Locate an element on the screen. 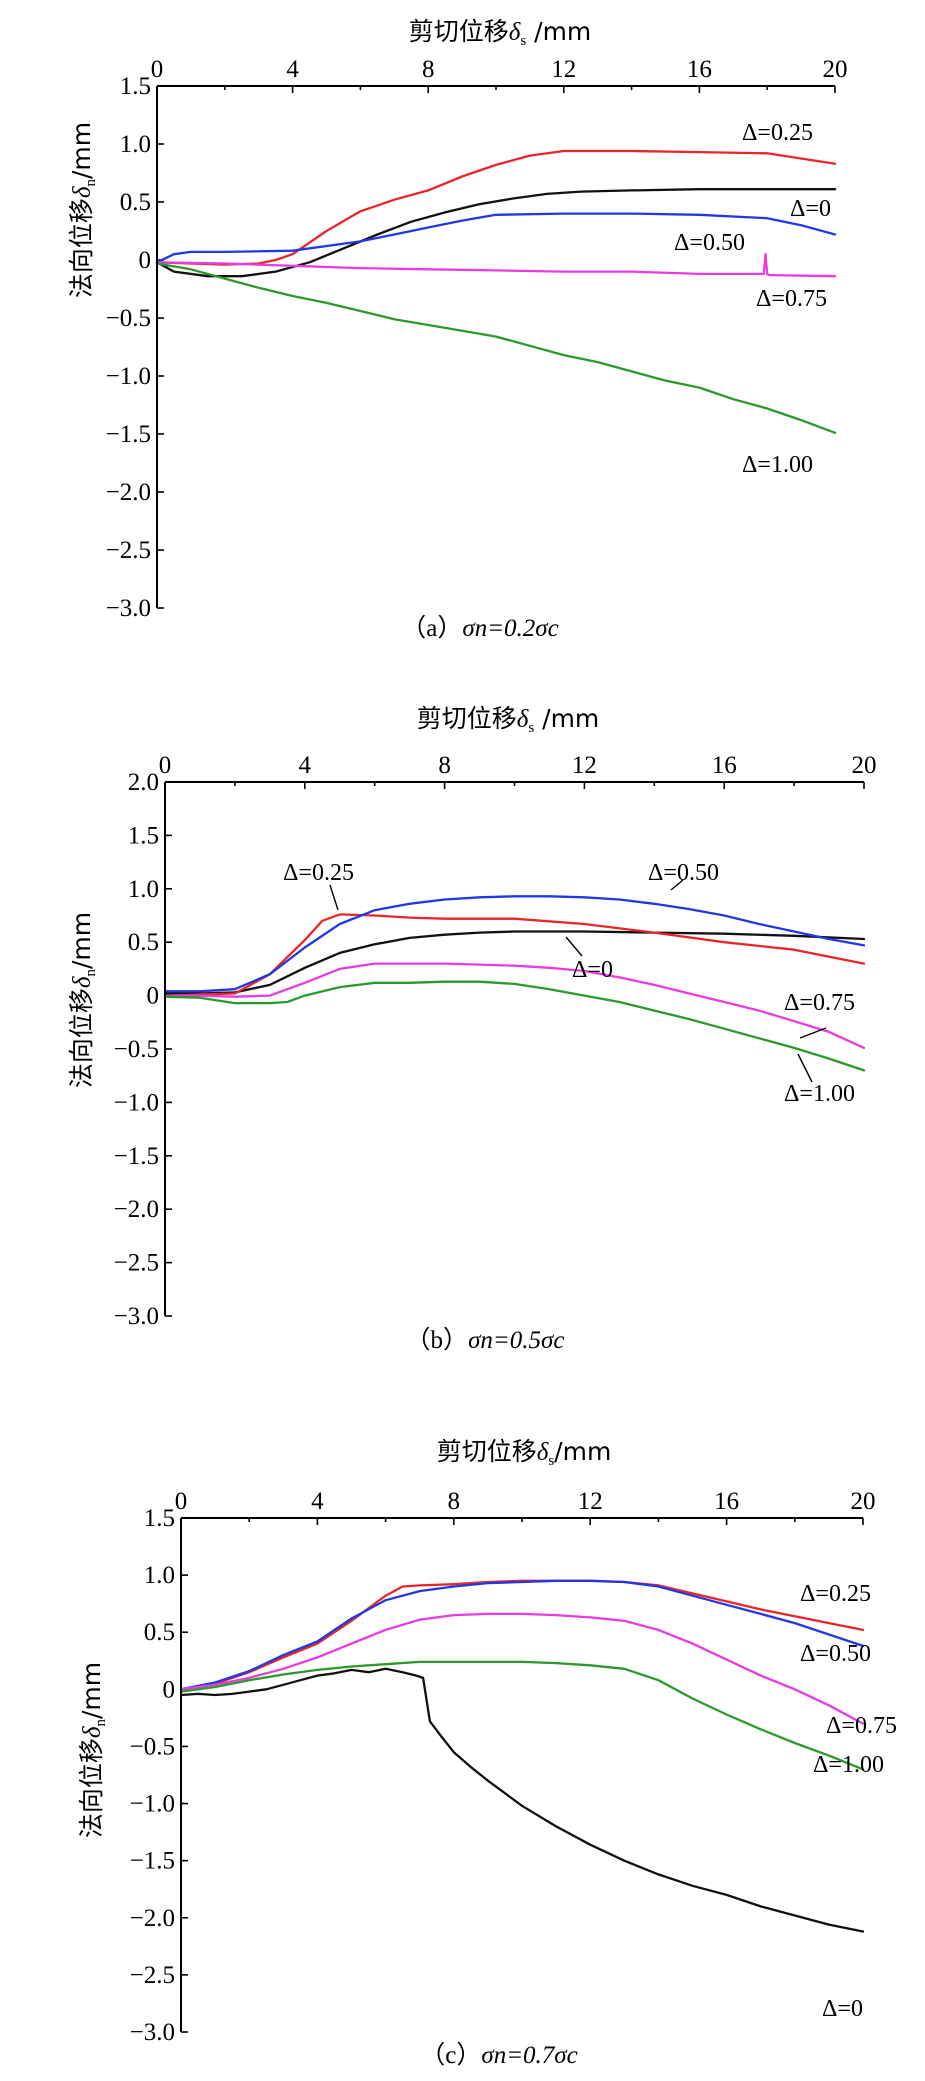 The width and height of the screenshot is (925, 2081). label-c-0.25: Δ=0.25 is located at coordinates (835, 1594).